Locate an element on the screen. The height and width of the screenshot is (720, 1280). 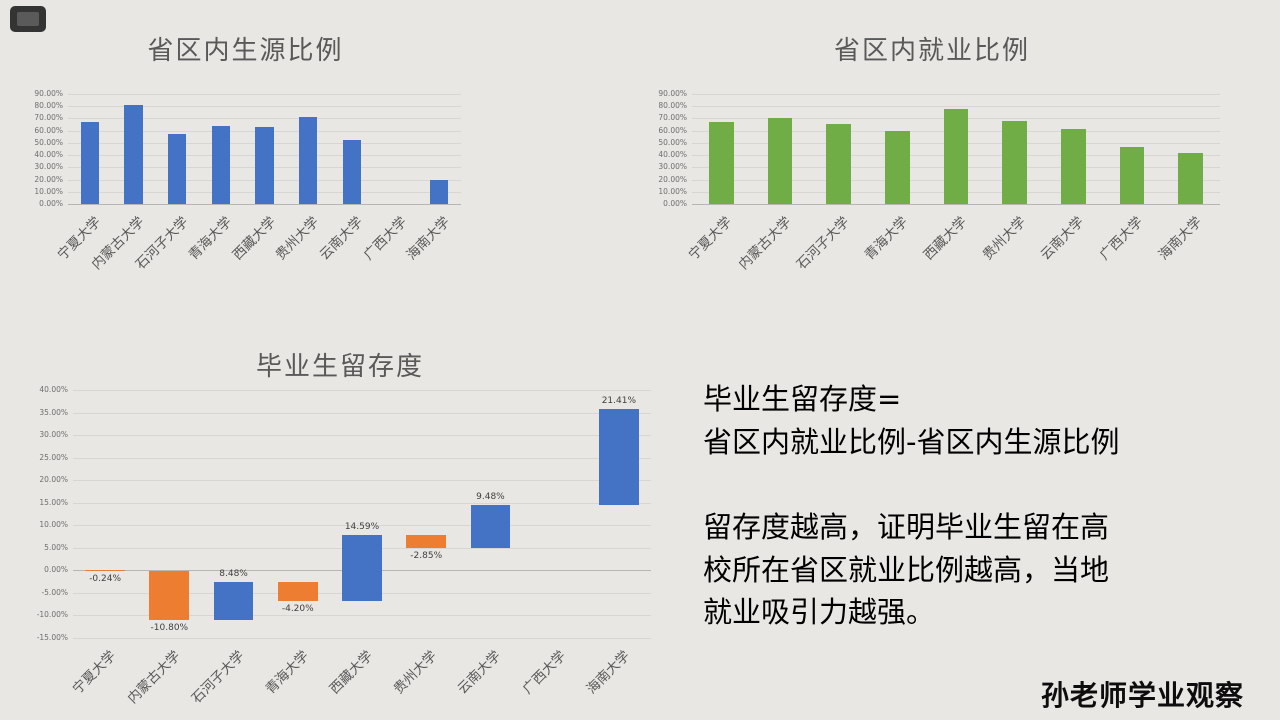
player-watermark-icon is located at coordinates (28, 19).